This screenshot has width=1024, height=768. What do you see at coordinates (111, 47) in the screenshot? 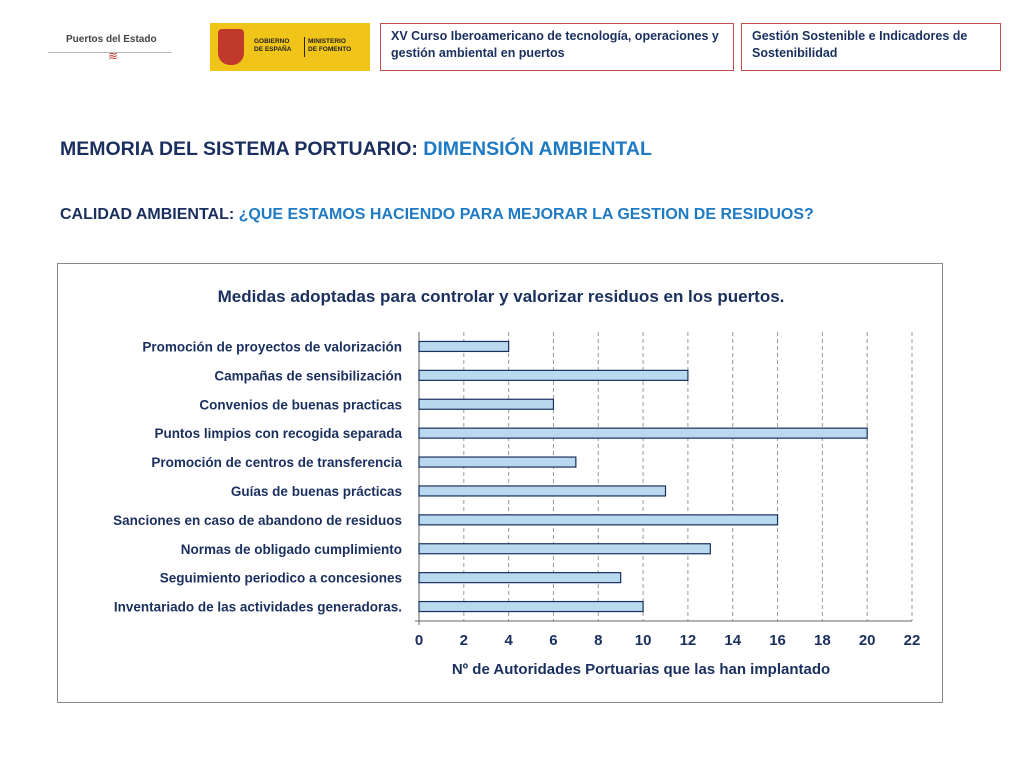
I see `puertos-del-estado-logo: Puertos del Estado ≋` at bounding box center [111, 47].